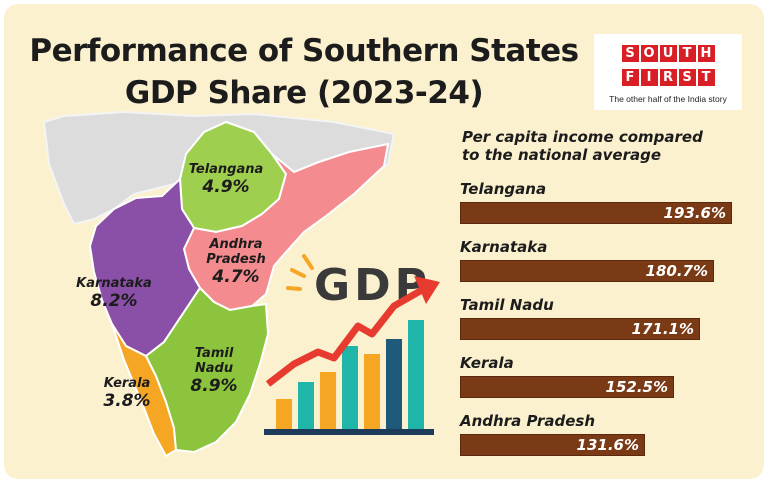 The width and height of the screenshot is (768, 483). I want to click on bar-category-label: Andhra Pradesh, so click(528, 421).